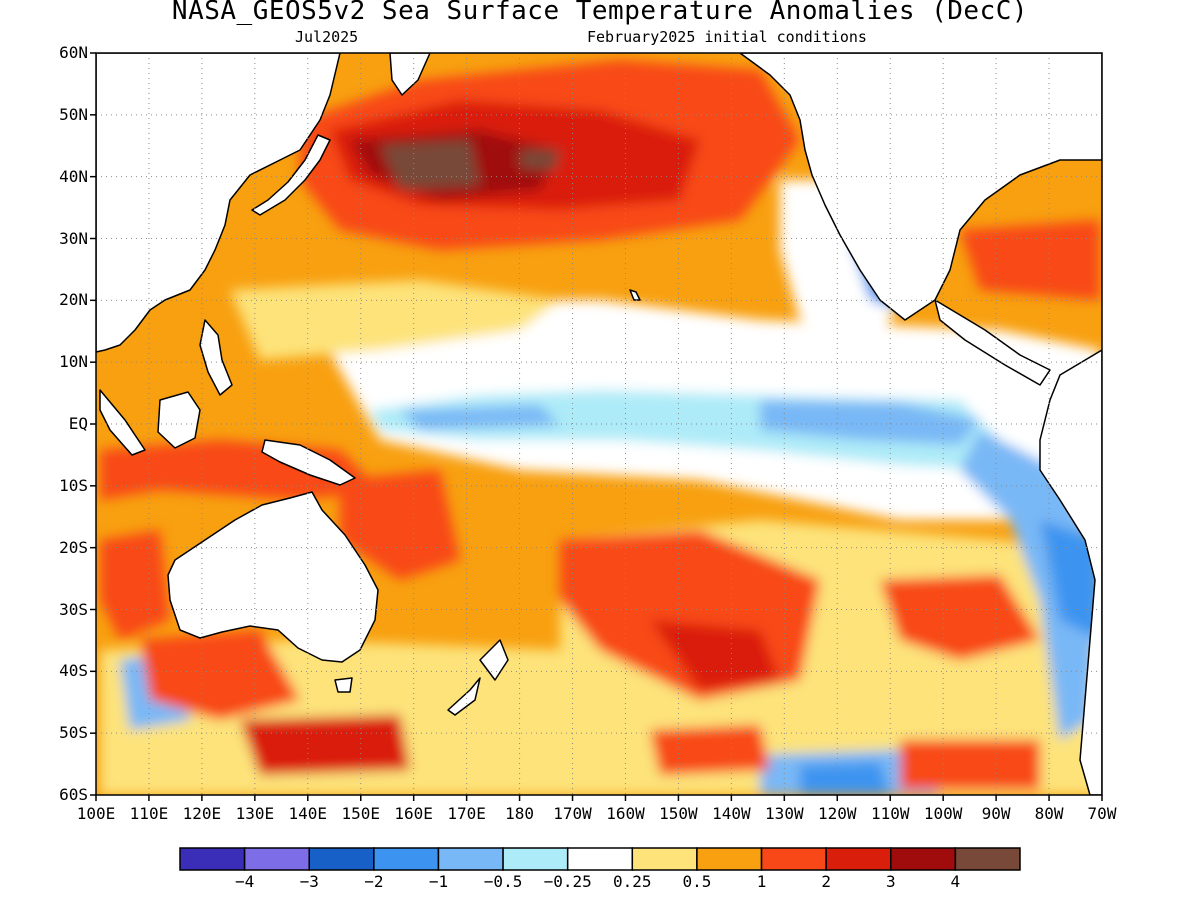 The width and height of the screenshot is (1200, 900). What do you see at coordinates (520, 813) in the screenshot?
I see `lon-label-180: 180` at bounding box center [520, 813].